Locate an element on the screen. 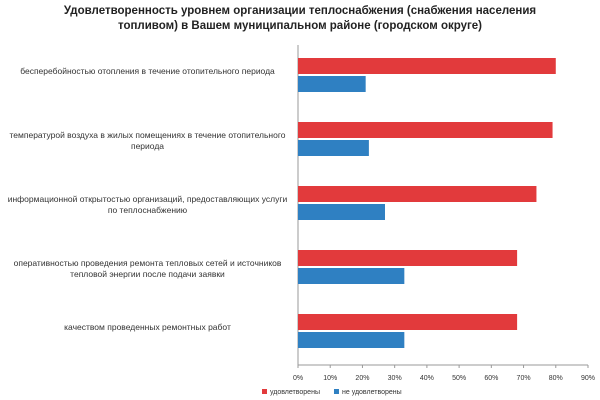 The width and height of the screenshot is (600, 400). legend-label: не удовлетворены is located at coordinates (372, 392).